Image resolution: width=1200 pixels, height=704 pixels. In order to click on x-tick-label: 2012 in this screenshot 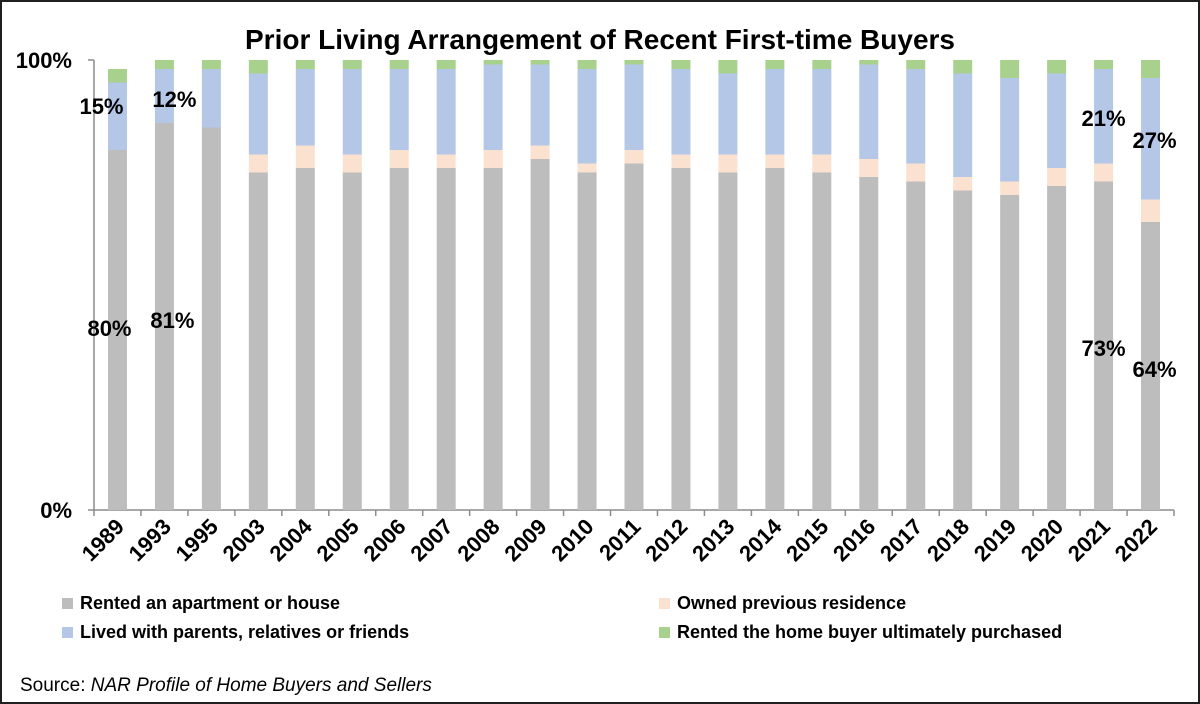, I will do `click(666, 540)`.